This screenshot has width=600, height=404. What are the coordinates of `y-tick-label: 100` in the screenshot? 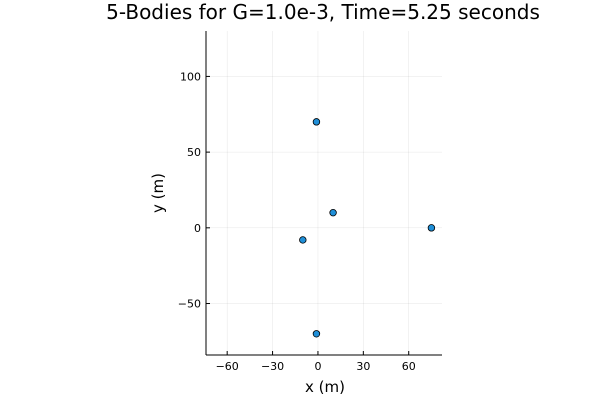 It's located at (190, 76).